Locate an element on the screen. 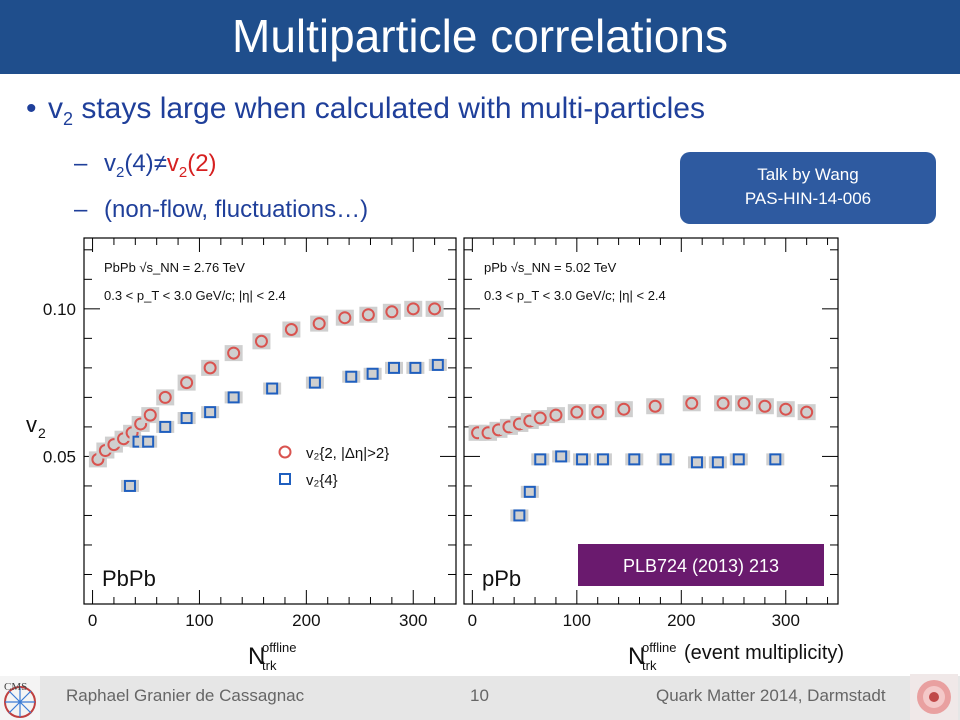  not-equal: ≠ is located at coordinates (160, 163).